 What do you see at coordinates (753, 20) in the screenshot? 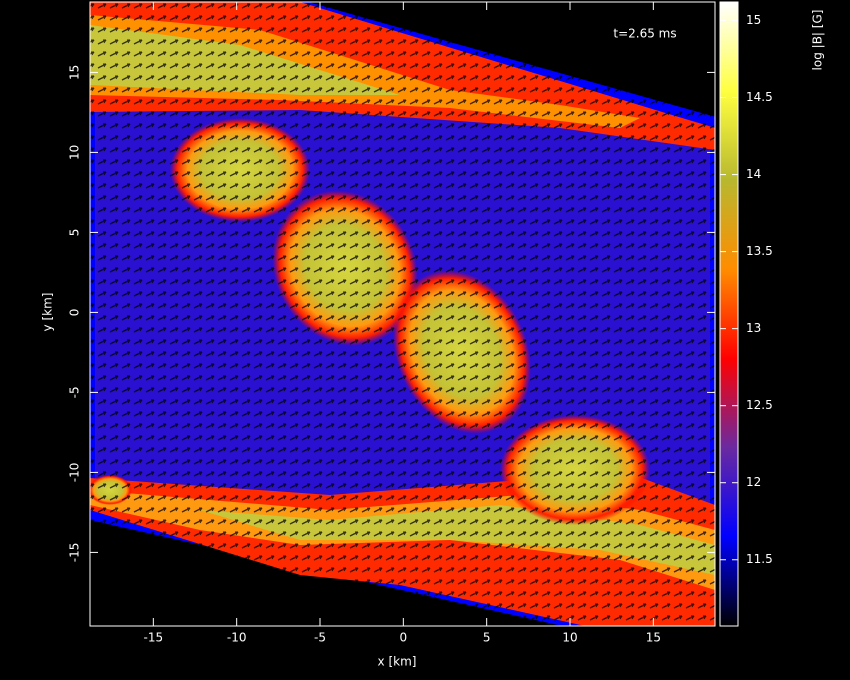
I see `colorbar-tick-label: 15` at bounding box center [753, 20].